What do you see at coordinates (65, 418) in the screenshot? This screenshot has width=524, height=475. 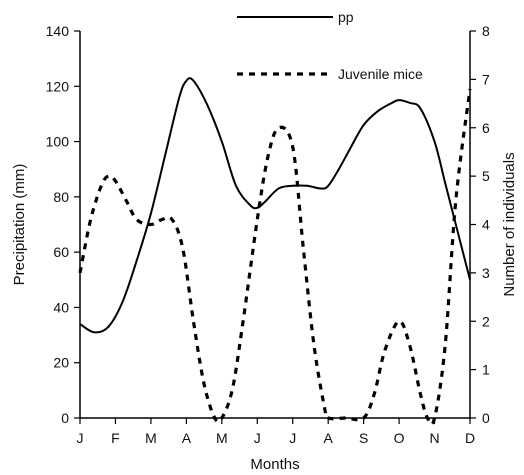 I see `y-left-tick-label: 0` at bounding box center [65, 418].